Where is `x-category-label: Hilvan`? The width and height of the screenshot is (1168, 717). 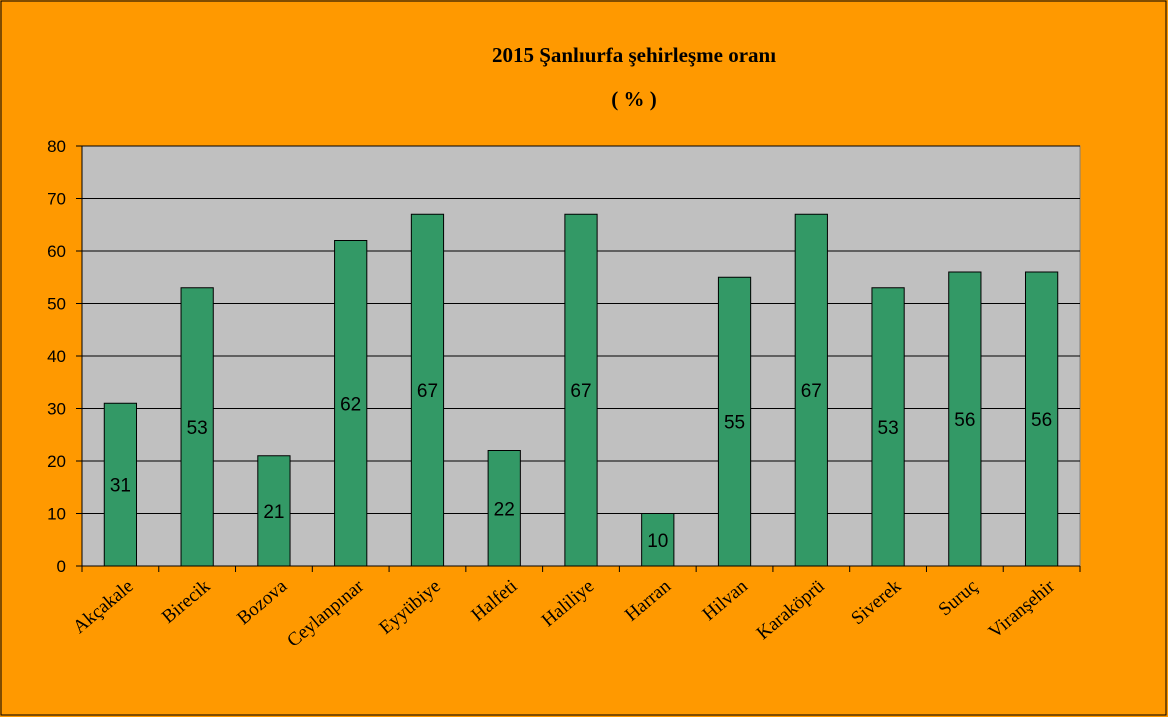
x-category-label: Hilvan is located at coordinates (725, 600).